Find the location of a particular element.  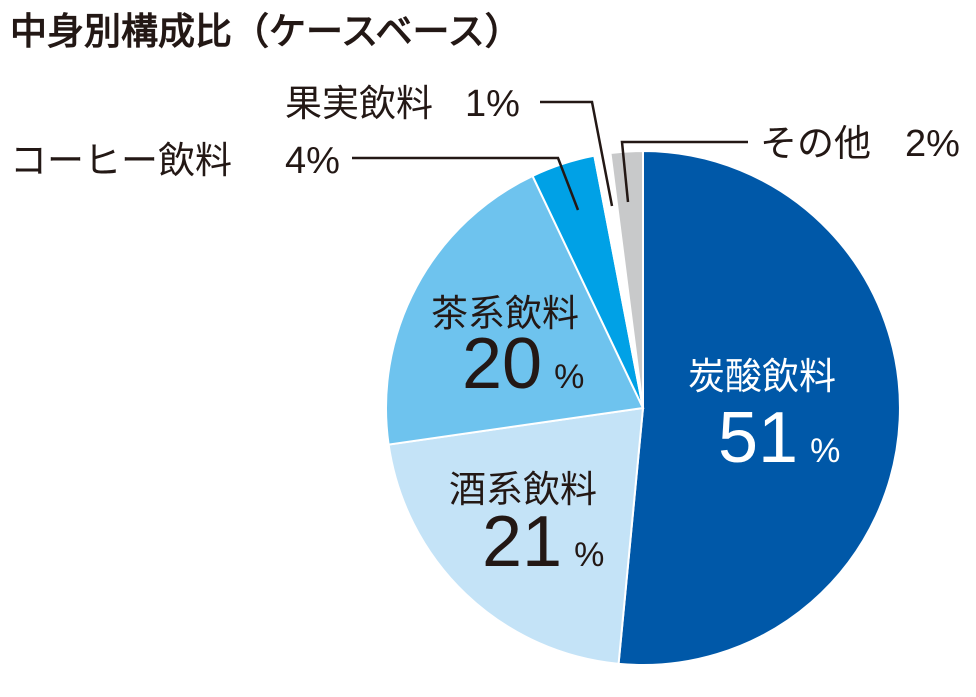

slice-value-number-1: 51 is located at coordinates (758, 438).